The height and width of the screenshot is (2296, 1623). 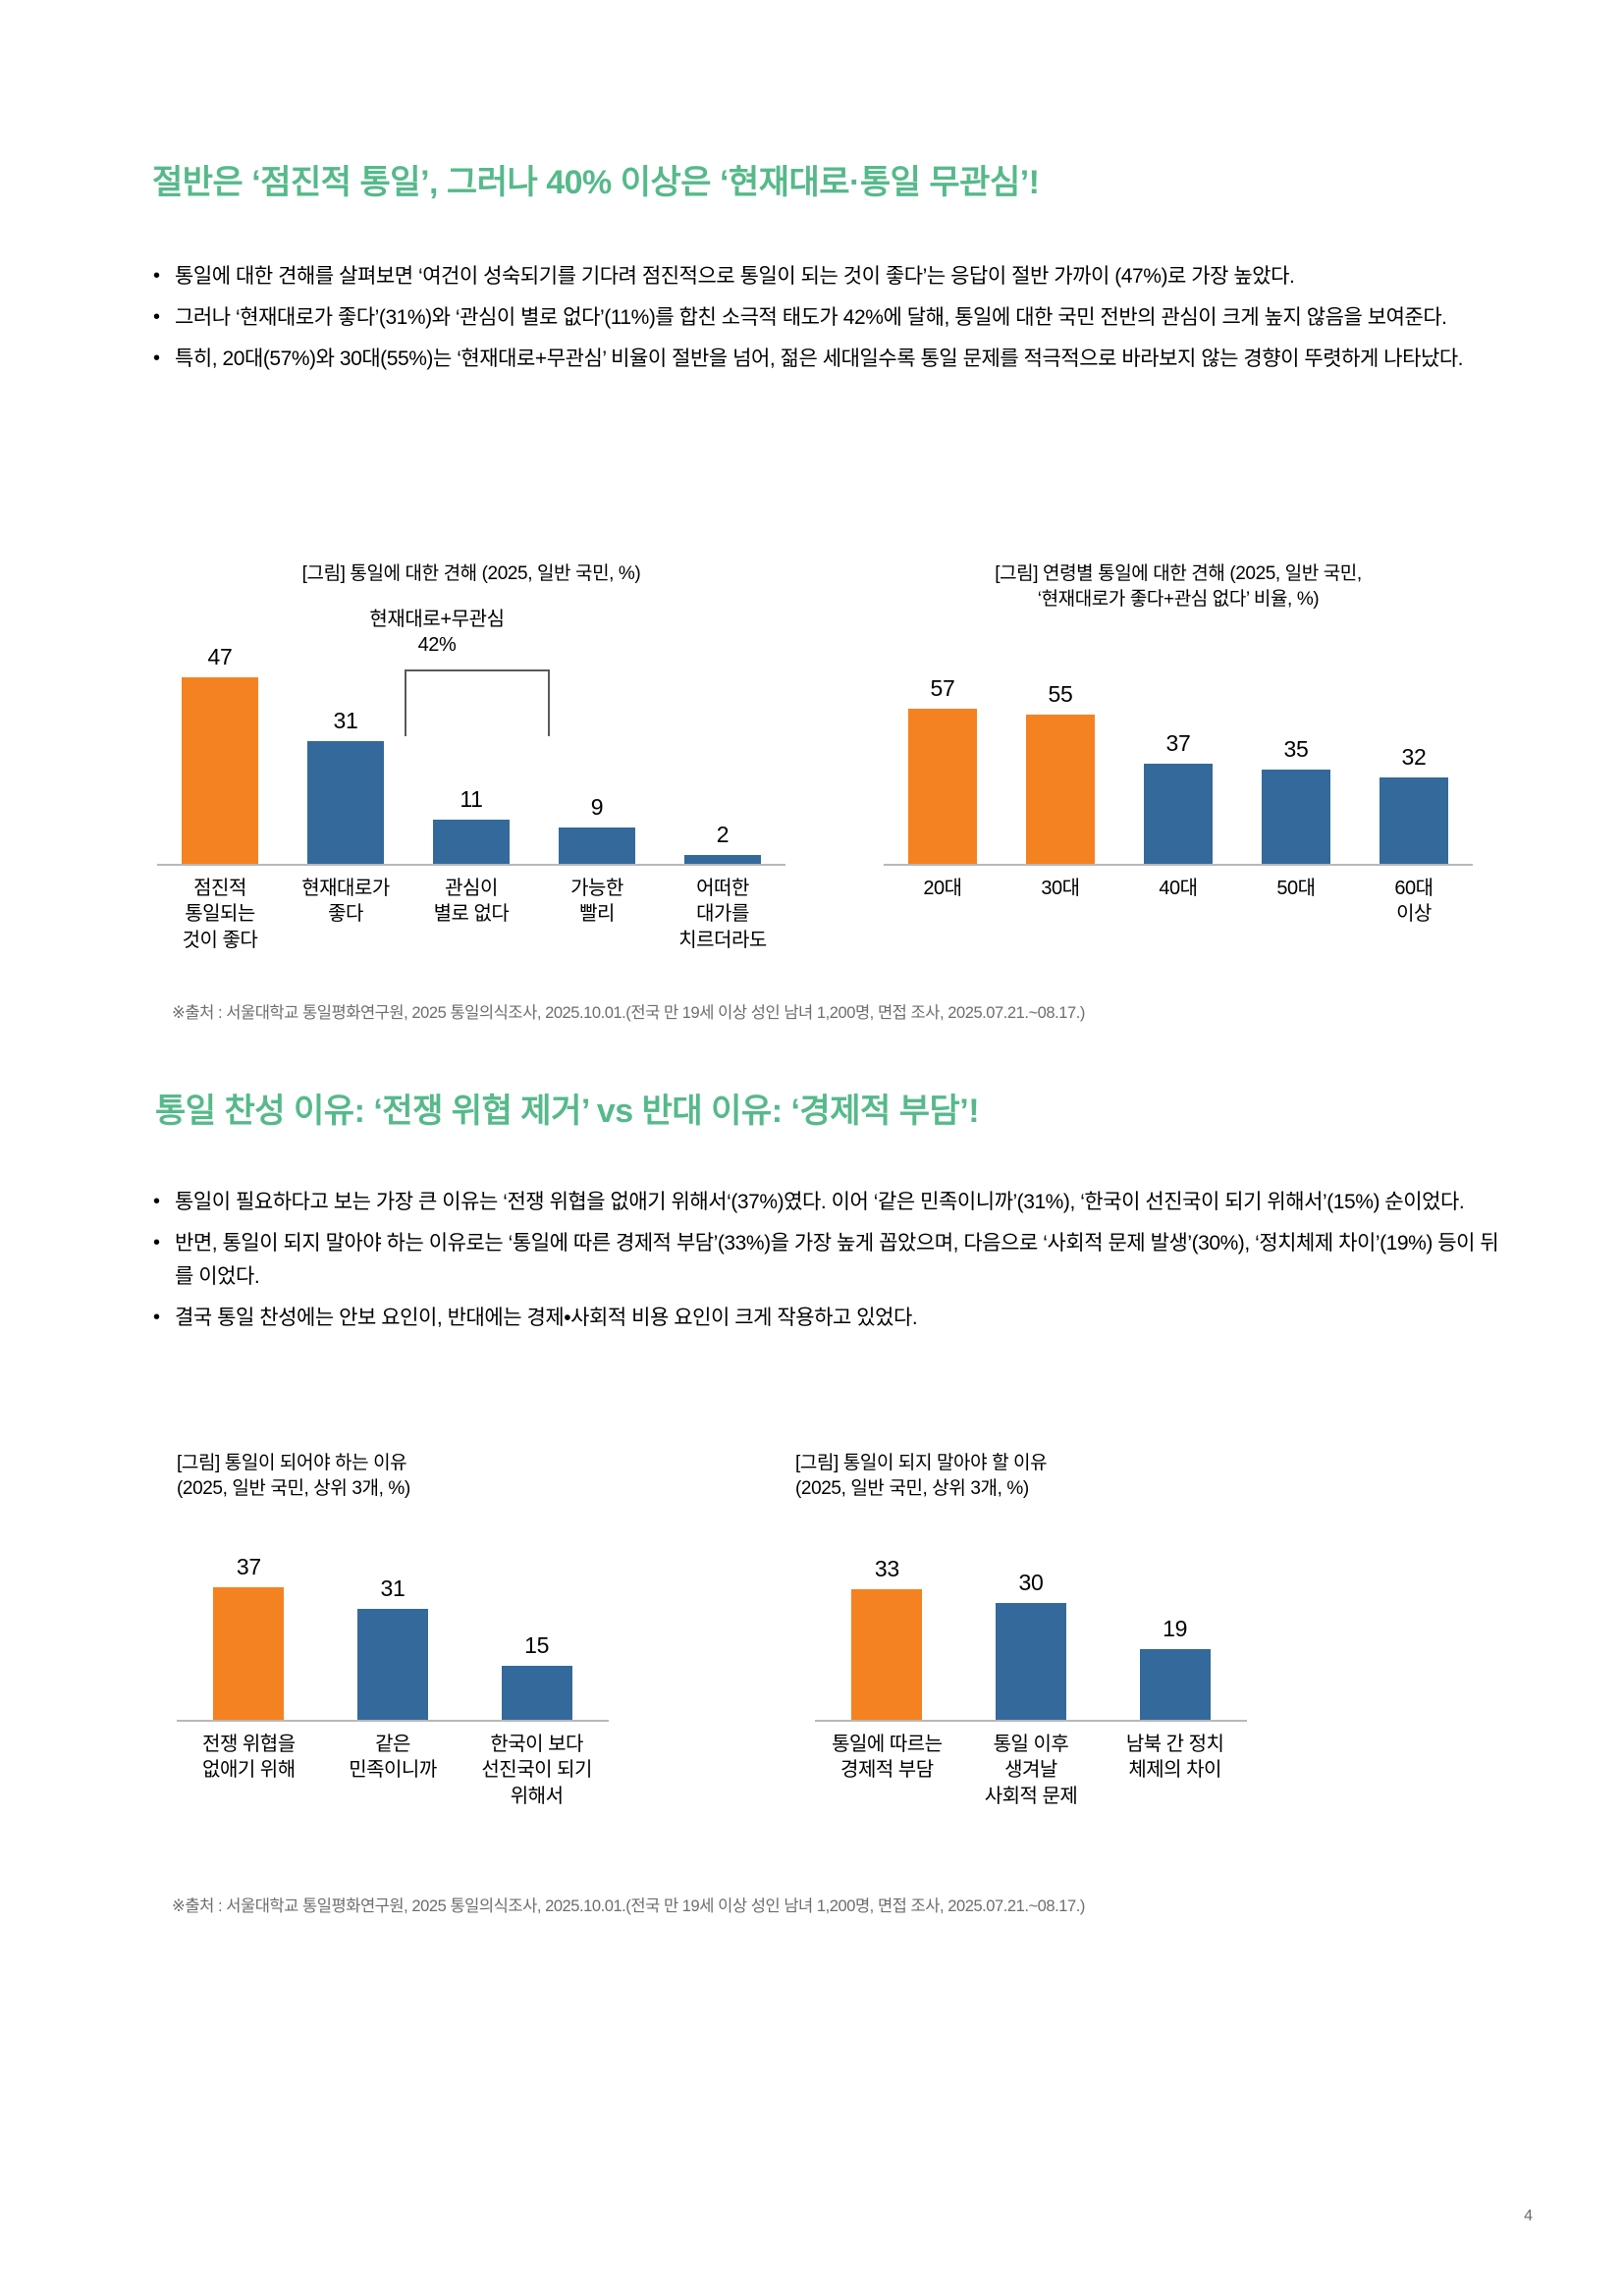 What do you see at coordinates (1174, 1758) in the screenshot?
I see `x-axis-label: 남북 간 정치 체제의 차이` at bounding box center [1174, 1758].